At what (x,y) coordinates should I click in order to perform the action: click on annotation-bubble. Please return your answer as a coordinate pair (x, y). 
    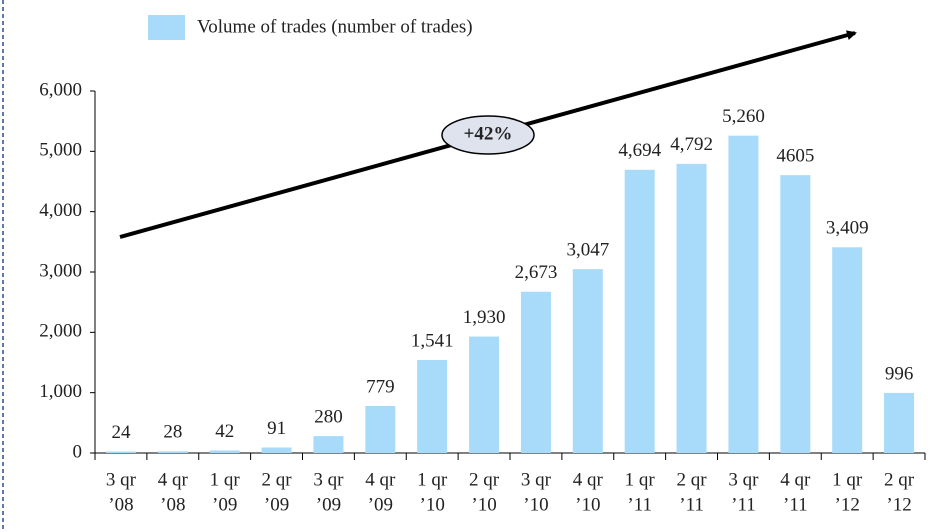
    Looking at the image, I should click on (488, 135).